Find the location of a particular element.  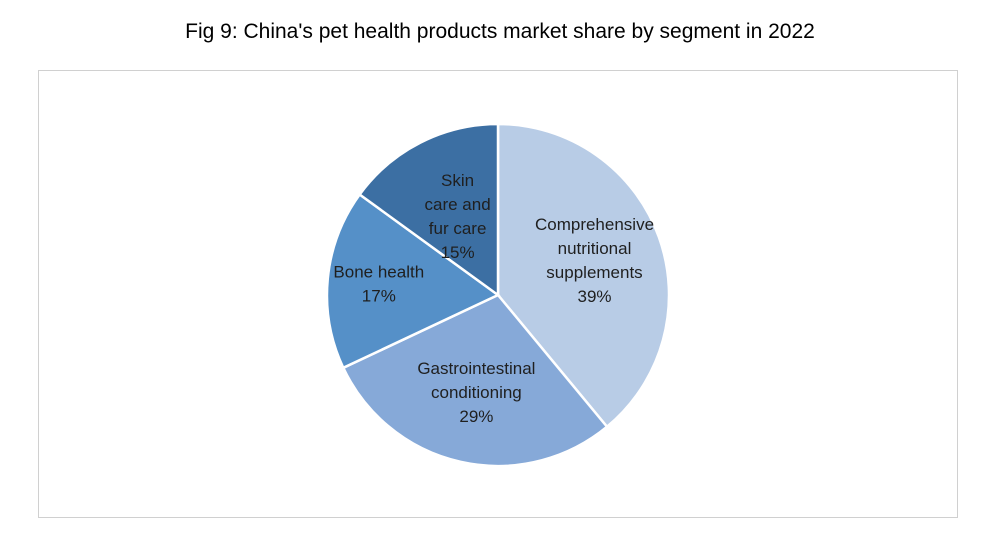

data-label-line: Skin is located at coordinates (457, 180).